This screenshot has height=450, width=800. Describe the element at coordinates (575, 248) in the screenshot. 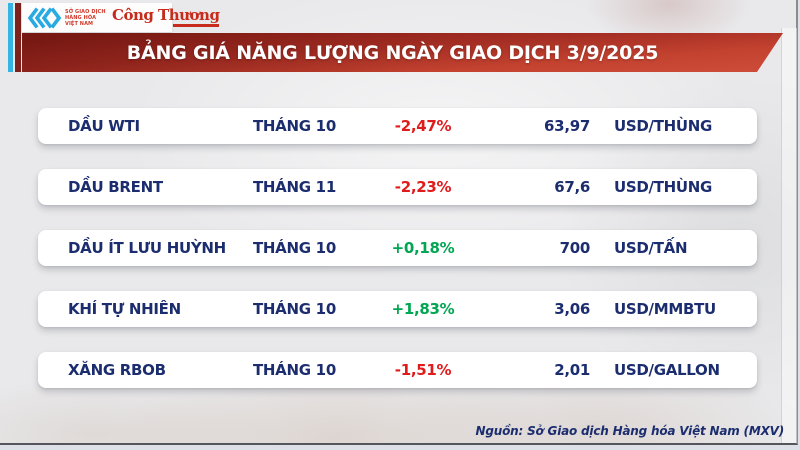

I see `price-value: 700` at that location.